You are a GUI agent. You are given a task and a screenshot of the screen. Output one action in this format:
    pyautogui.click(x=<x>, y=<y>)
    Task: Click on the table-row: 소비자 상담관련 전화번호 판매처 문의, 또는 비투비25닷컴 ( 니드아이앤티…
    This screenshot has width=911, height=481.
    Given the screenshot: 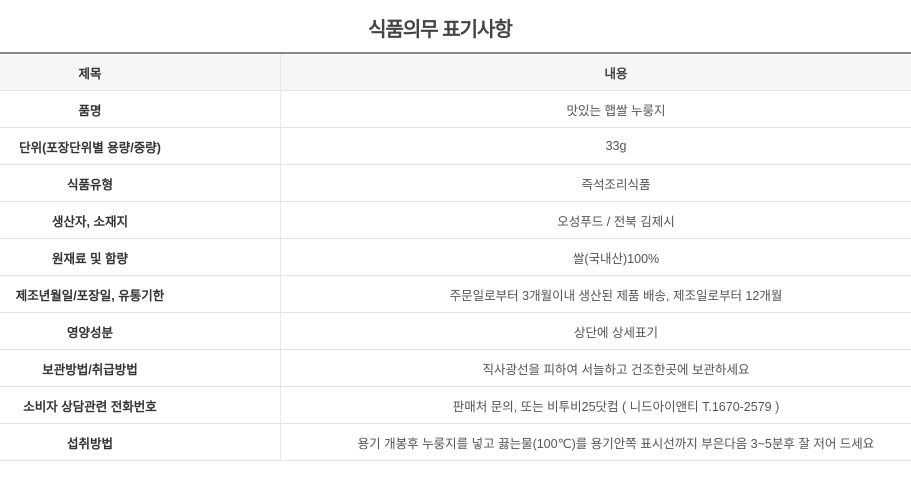 What is the action you would take?
    pyautogui.click(x=455, y=405)
    